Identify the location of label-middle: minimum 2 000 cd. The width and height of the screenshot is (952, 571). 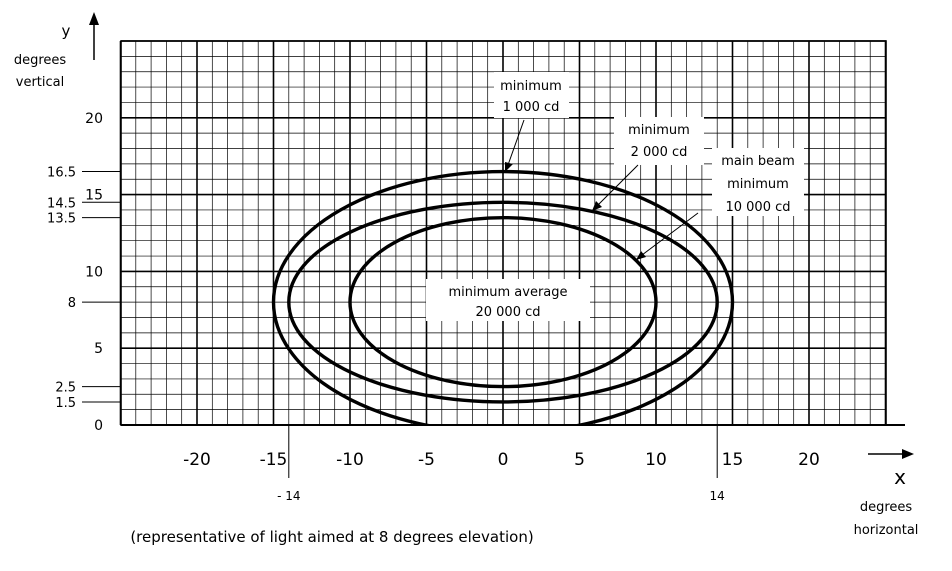
(648, 164).